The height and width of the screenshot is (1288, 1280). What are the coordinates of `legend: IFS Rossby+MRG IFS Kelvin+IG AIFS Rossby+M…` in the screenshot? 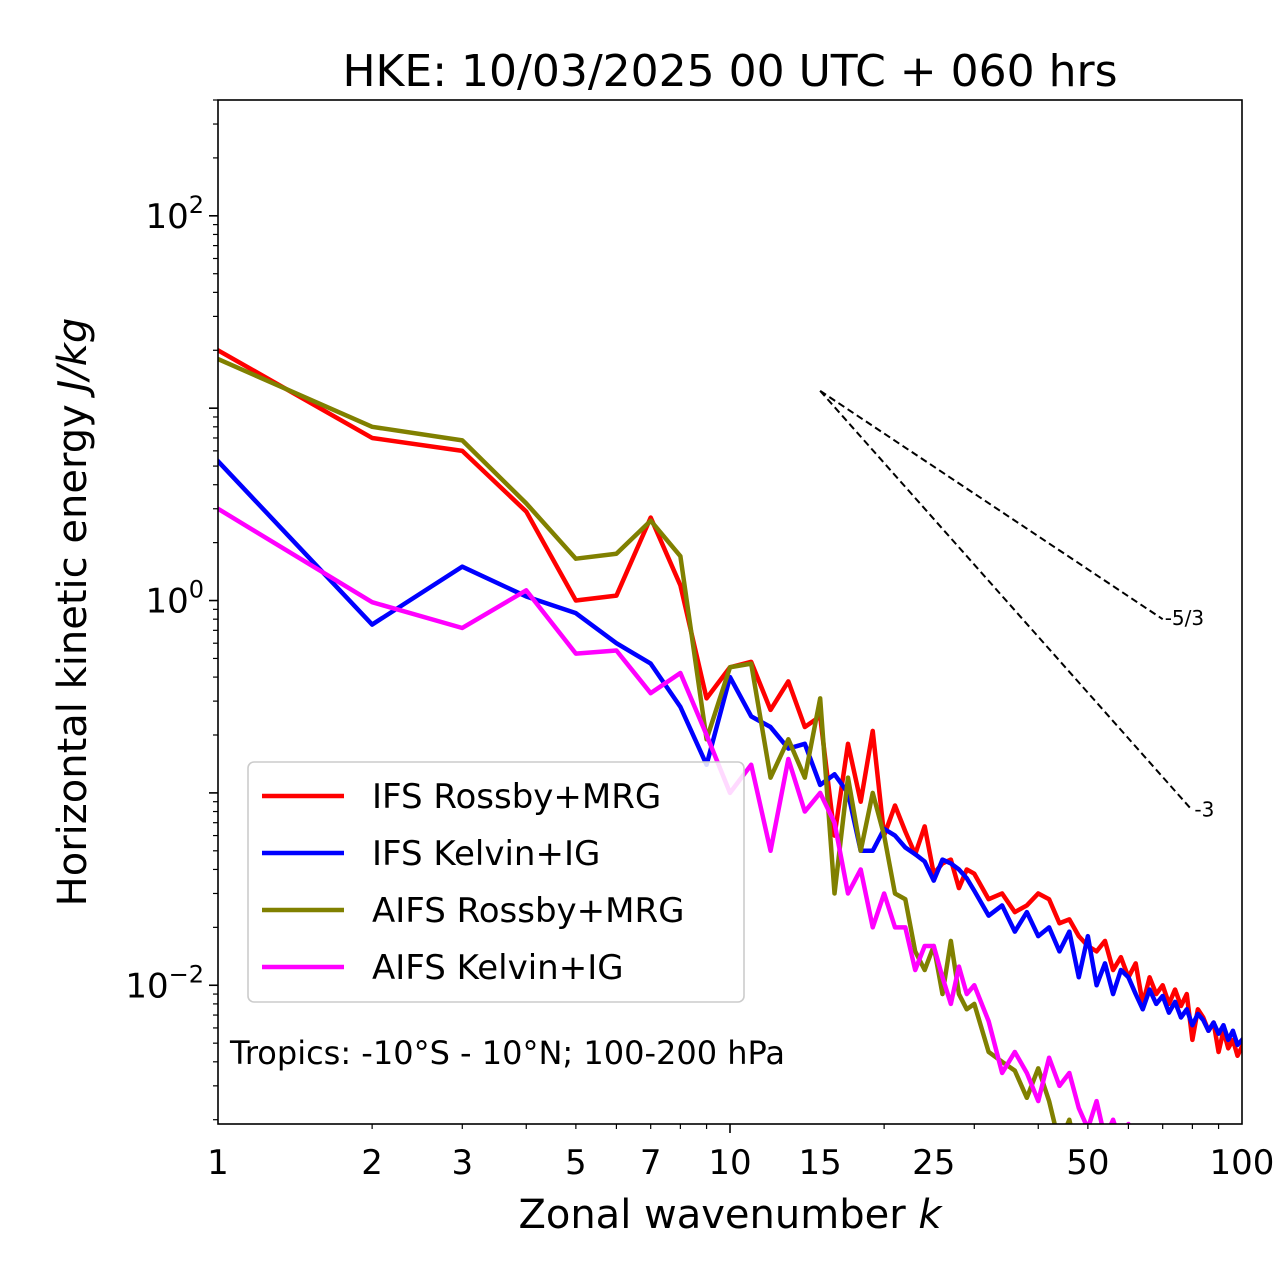 It's located at (496, 882).